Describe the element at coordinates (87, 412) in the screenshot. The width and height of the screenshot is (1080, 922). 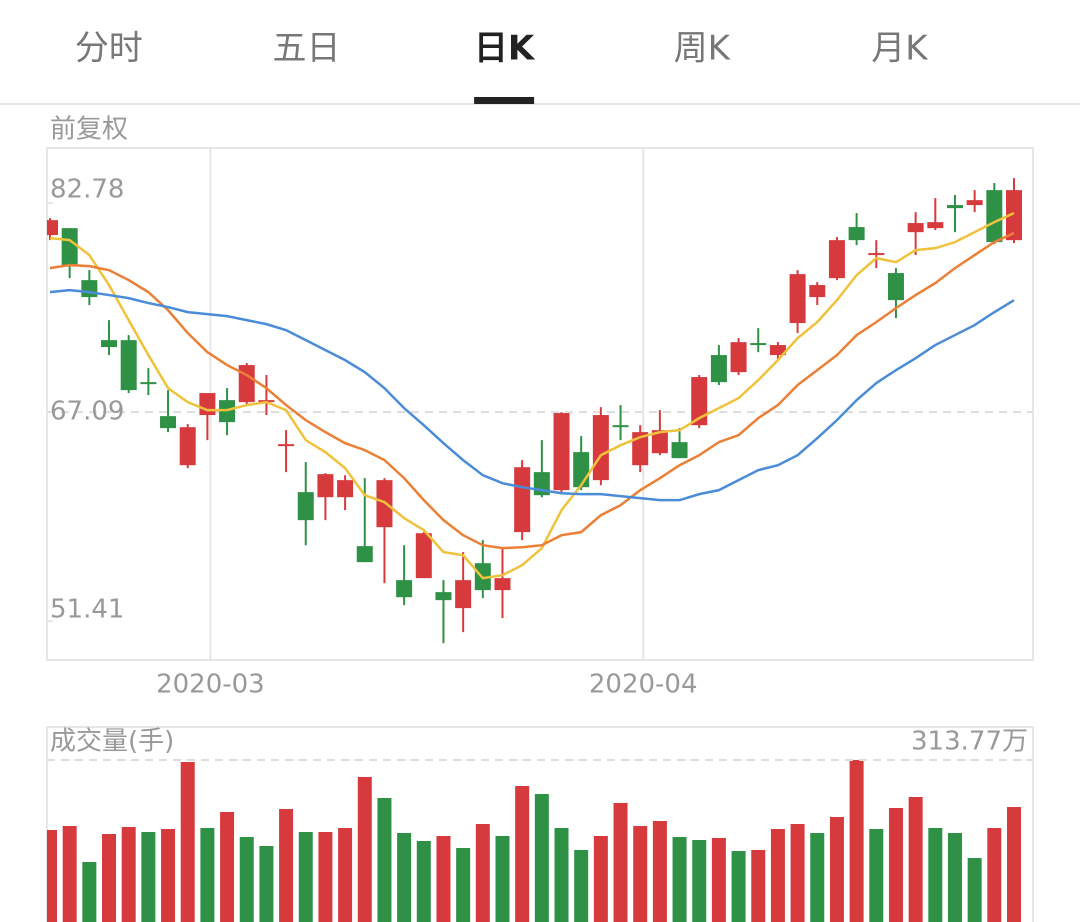
I see `y-tick-label: 67.09` at that location.